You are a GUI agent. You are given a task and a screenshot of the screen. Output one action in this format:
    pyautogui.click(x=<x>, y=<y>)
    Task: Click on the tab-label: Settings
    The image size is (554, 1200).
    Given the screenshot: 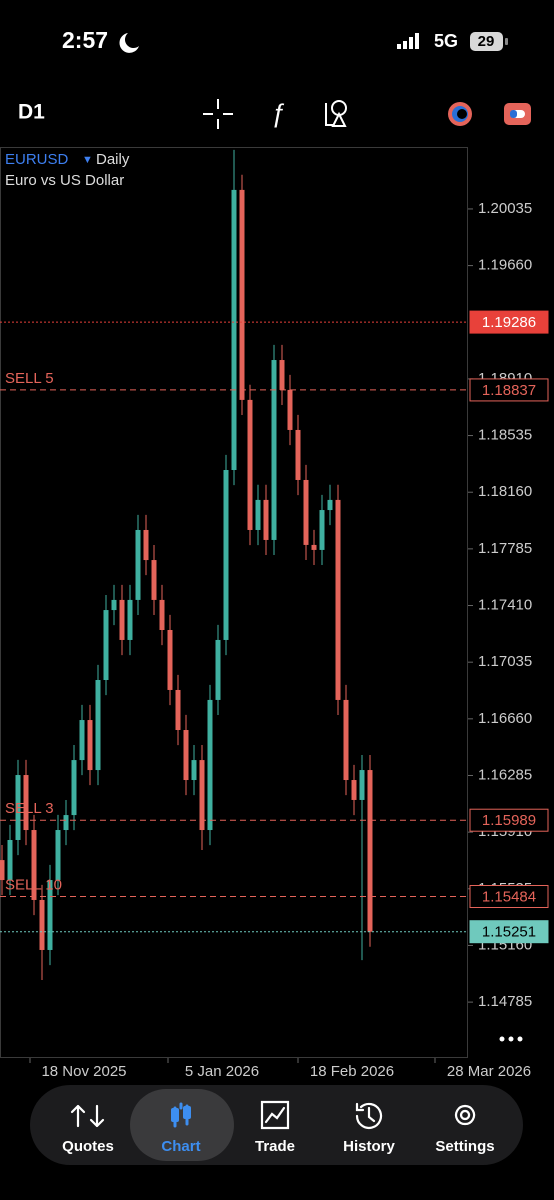 What is the action you would take?
    pyautogui.click(x=464, y=1146)
    